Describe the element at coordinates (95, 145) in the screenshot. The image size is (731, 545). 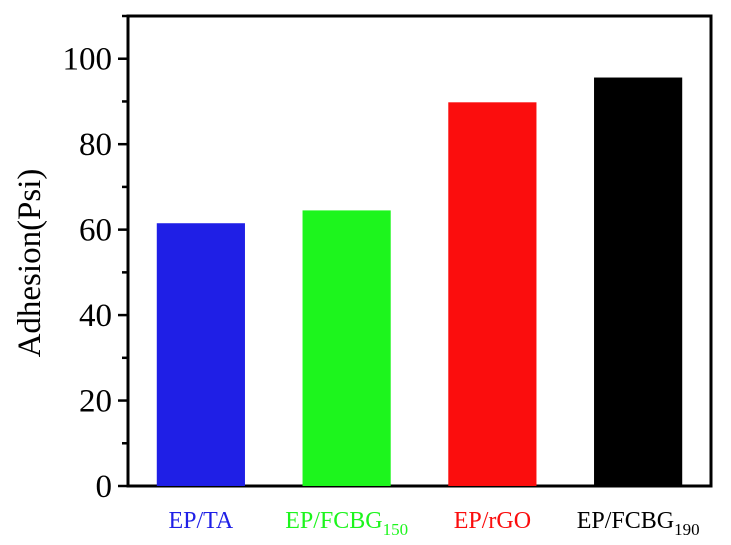
I see `y-tick-label: 80` at that location.